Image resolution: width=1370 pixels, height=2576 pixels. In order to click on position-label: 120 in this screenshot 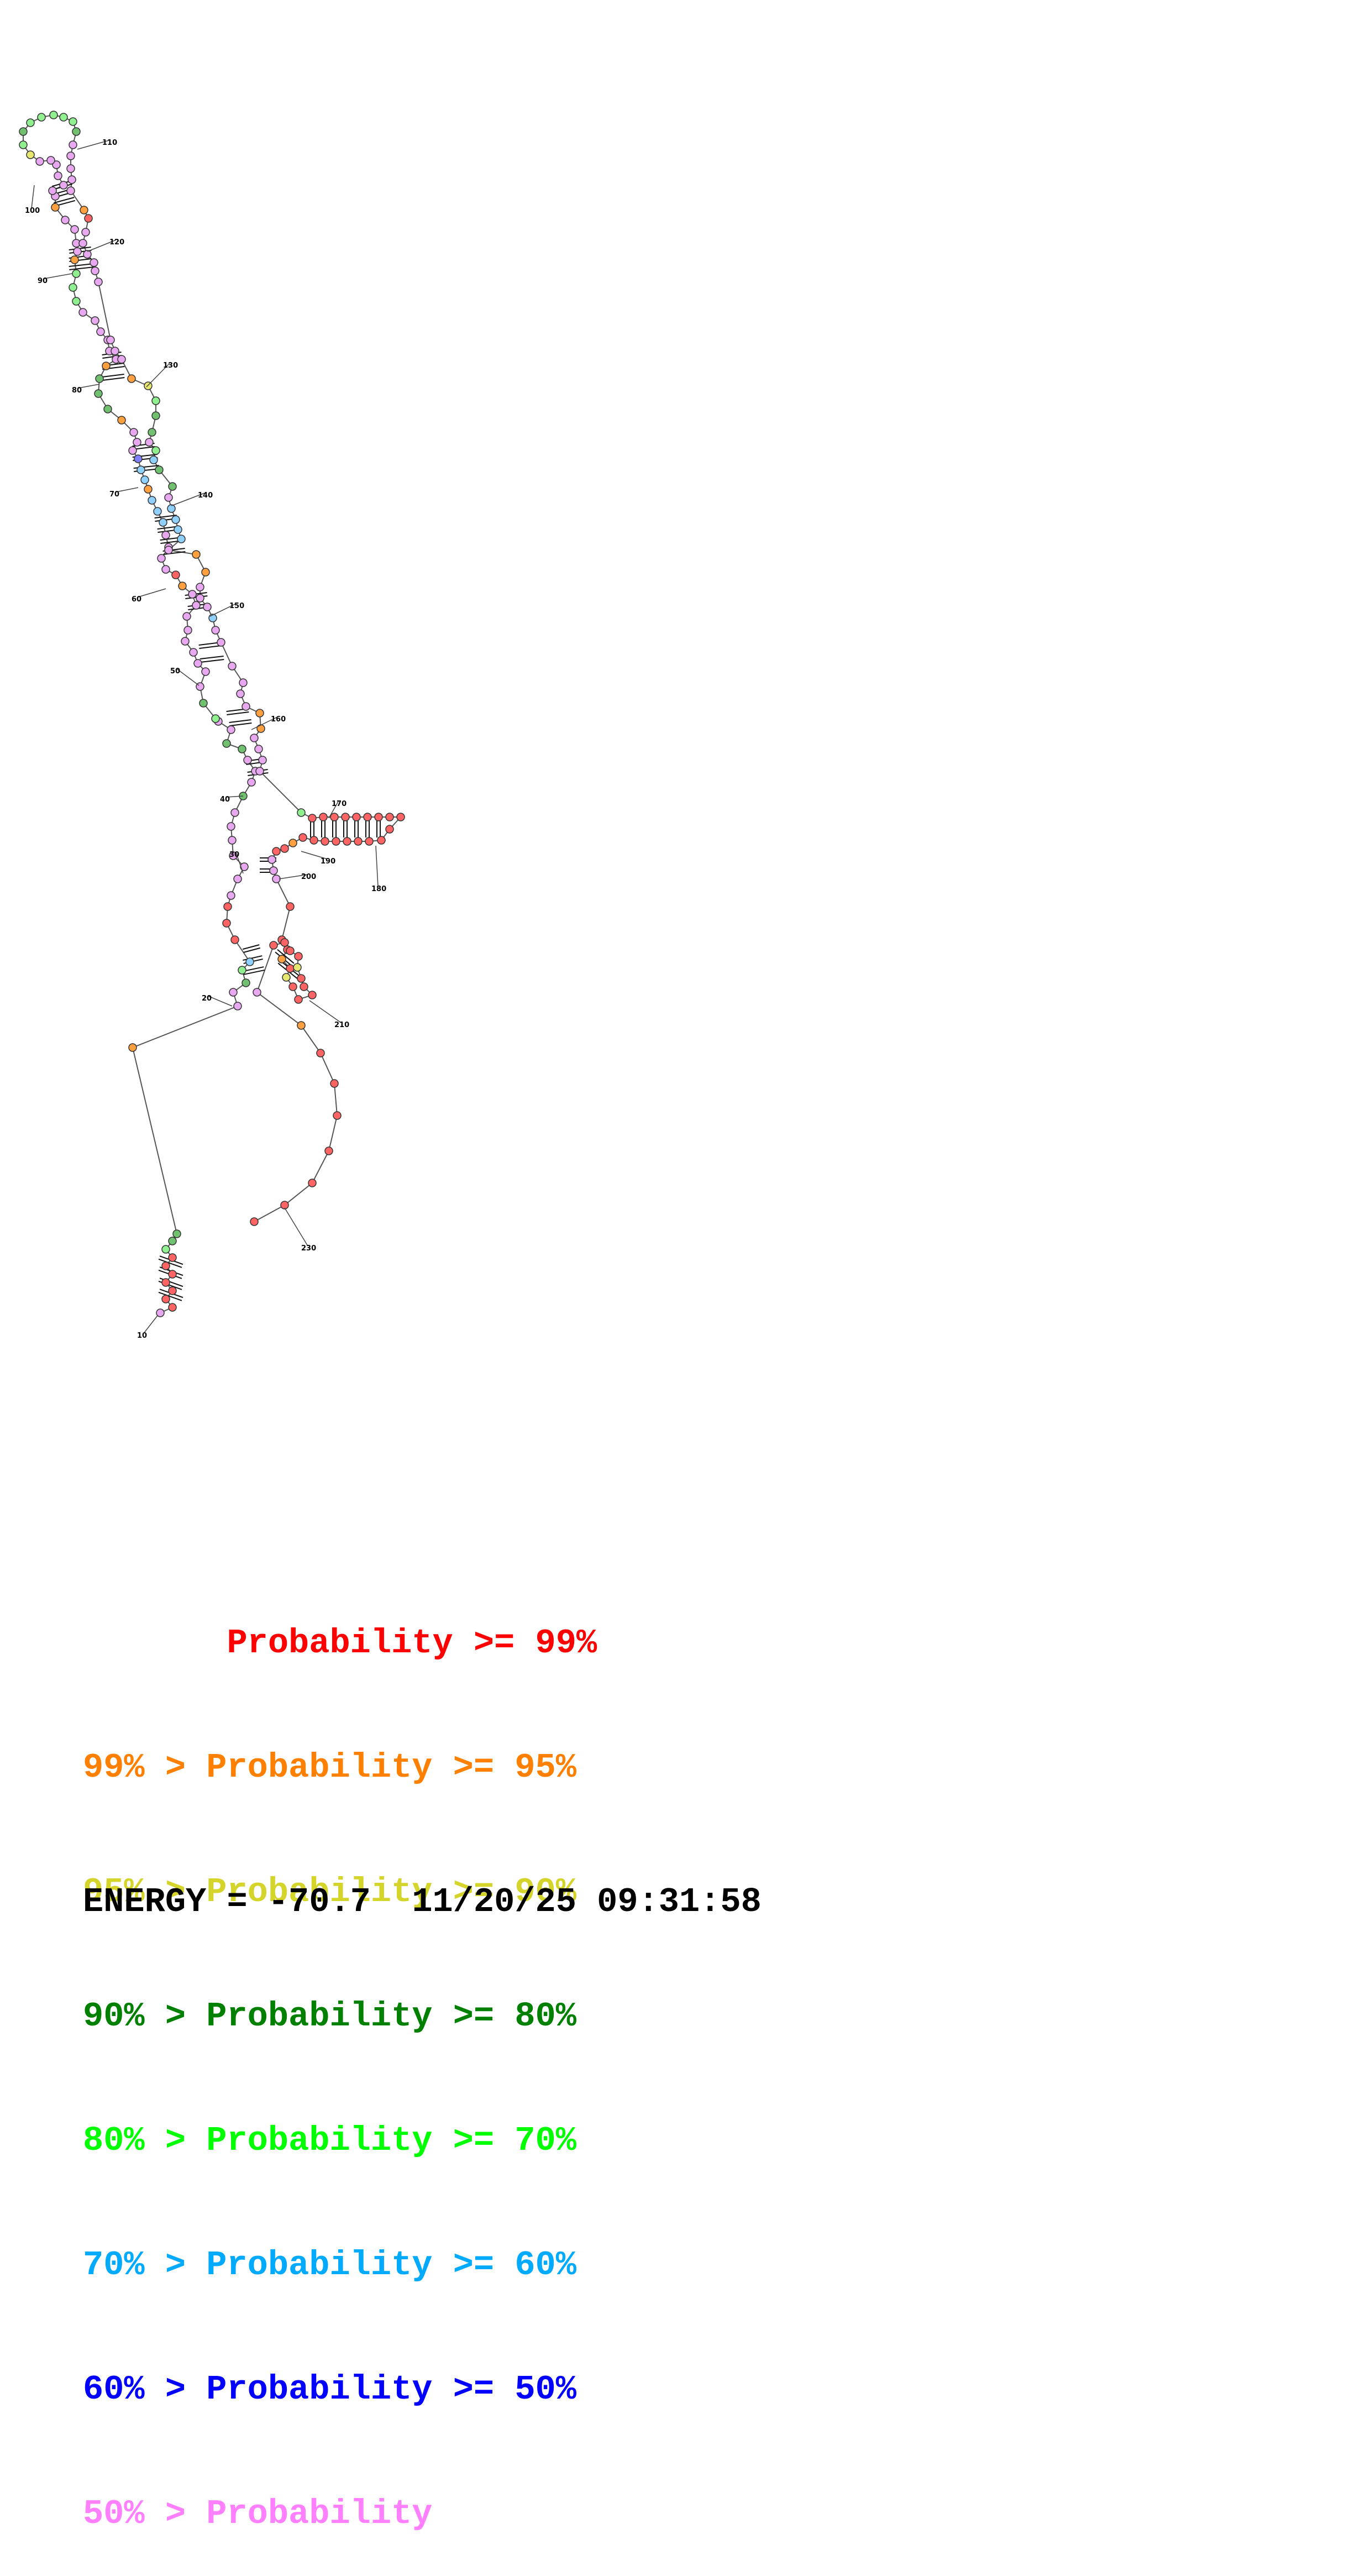, I will do `click(116, 243)`.